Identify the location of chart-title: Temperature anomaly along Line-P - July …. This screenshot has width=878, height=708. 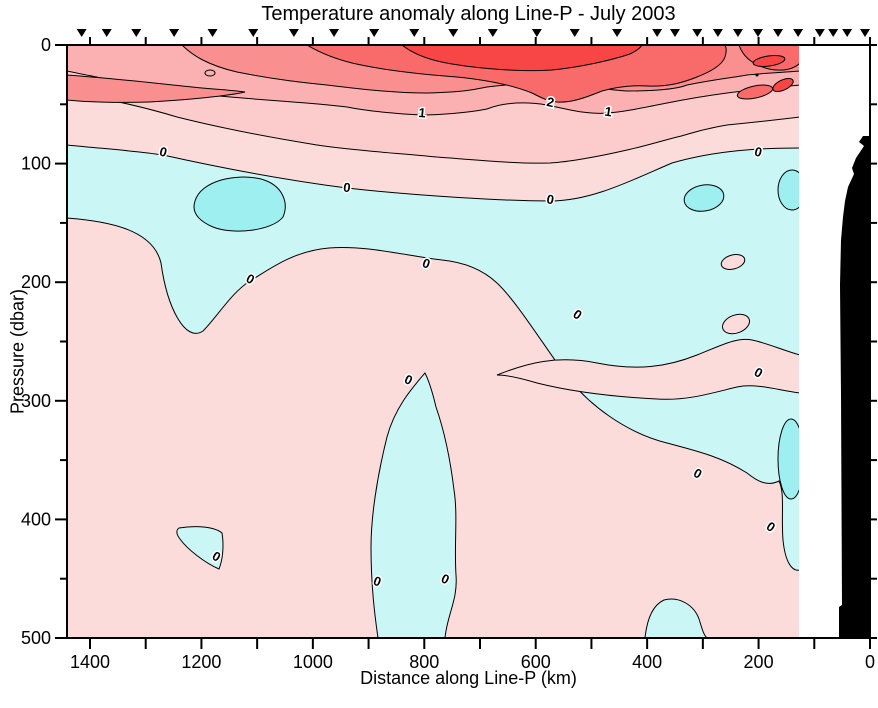
(468, 14).